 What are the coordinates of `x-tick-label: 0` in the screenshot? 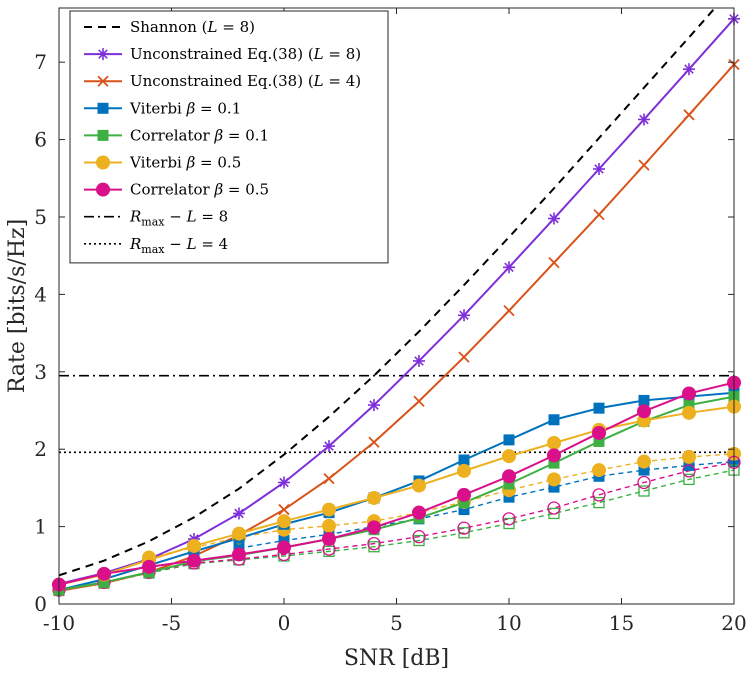 It's located at (284, 623).